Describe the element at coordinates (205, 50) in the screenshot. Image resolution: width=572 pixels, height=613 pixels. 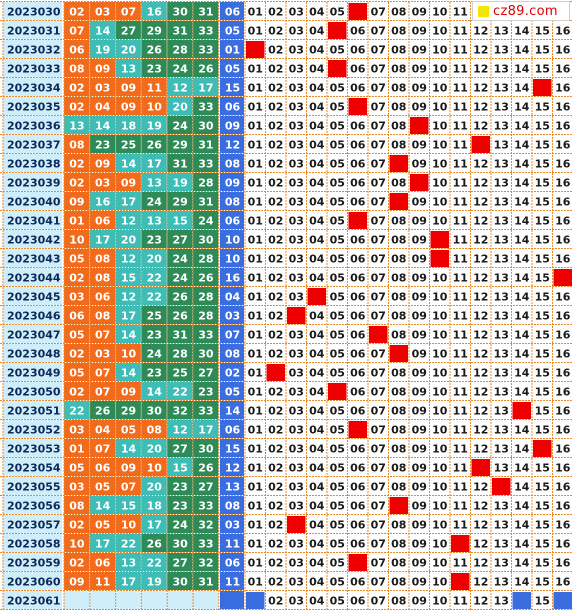
I see `red-ball-number: 33` at that location.